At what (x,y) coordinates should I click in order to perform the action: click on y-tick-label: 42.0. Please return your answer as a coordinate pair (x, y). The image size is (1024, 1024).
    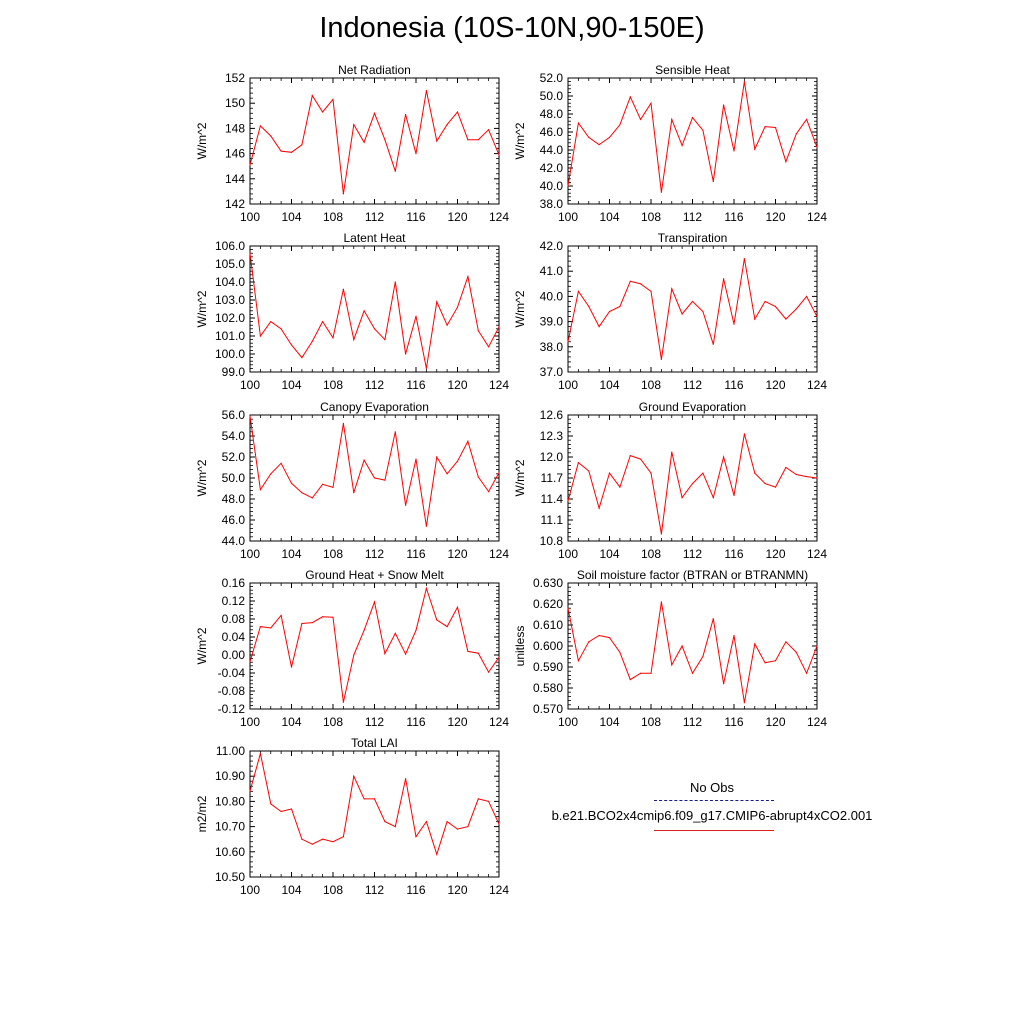
    Looking at the image, I should click on (552, 246).